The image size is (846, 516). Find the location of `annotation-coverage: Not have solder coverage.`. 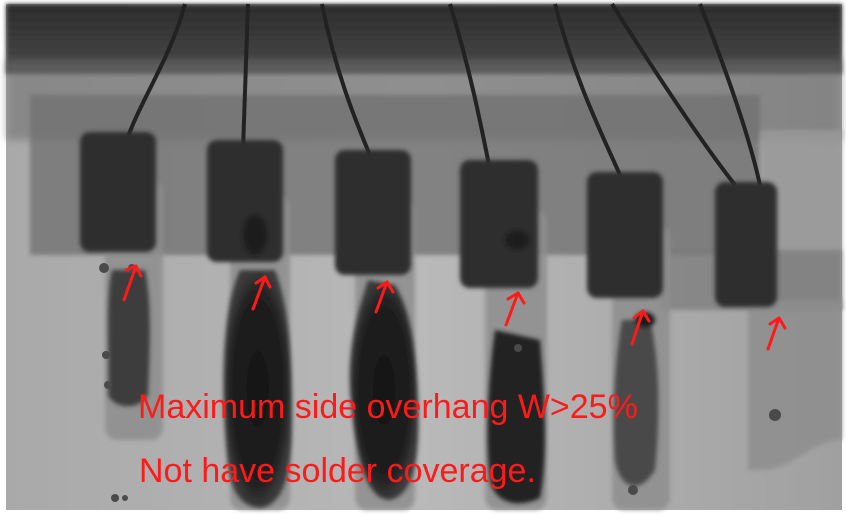

annotation-coverage: Not have solder coverage. is located at coordinates (337, 471).